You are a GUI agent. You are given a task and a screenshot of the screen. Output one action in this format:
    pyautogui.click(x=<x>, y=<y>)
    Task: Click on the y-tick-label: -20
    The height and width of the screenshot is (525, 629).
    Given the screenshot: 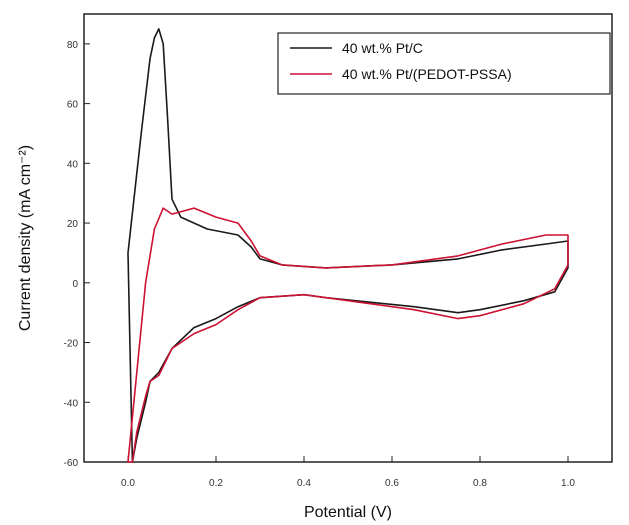 What is the action you would take?
    pyautogui.click(x=71, y=344)
    